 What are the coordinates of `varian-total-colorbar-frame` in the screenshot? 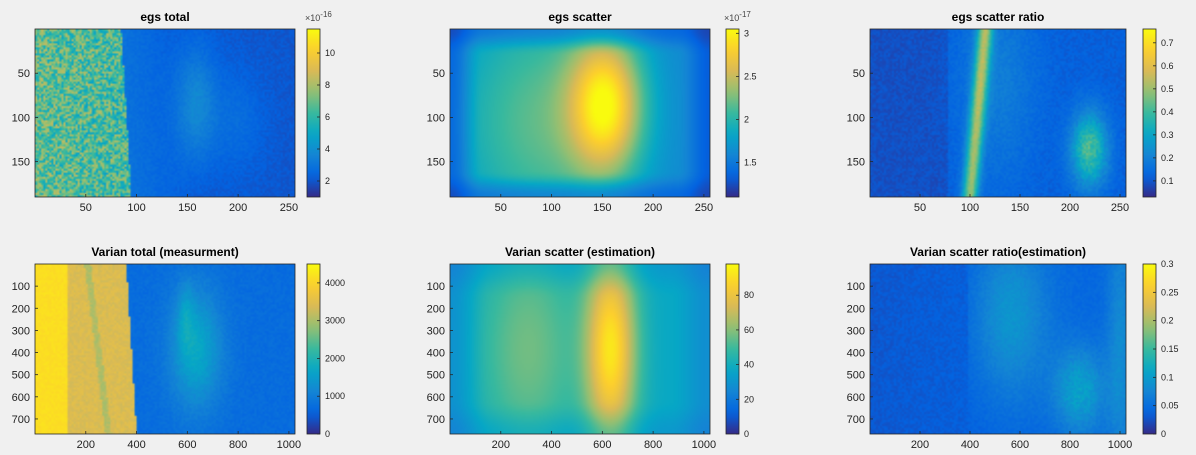 It's located at (313, 349).